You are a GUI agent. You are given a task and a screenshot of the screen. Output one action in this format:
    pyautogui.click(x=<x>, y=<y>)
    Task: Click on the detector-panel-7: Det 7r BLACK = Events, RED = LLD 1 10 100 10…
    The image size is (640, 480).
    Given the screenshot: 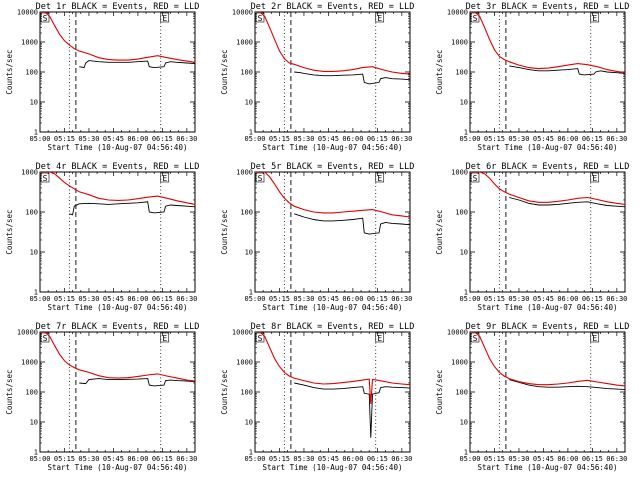 What is the action you would take?
    pyautogui.click(x=102, y=397)
    